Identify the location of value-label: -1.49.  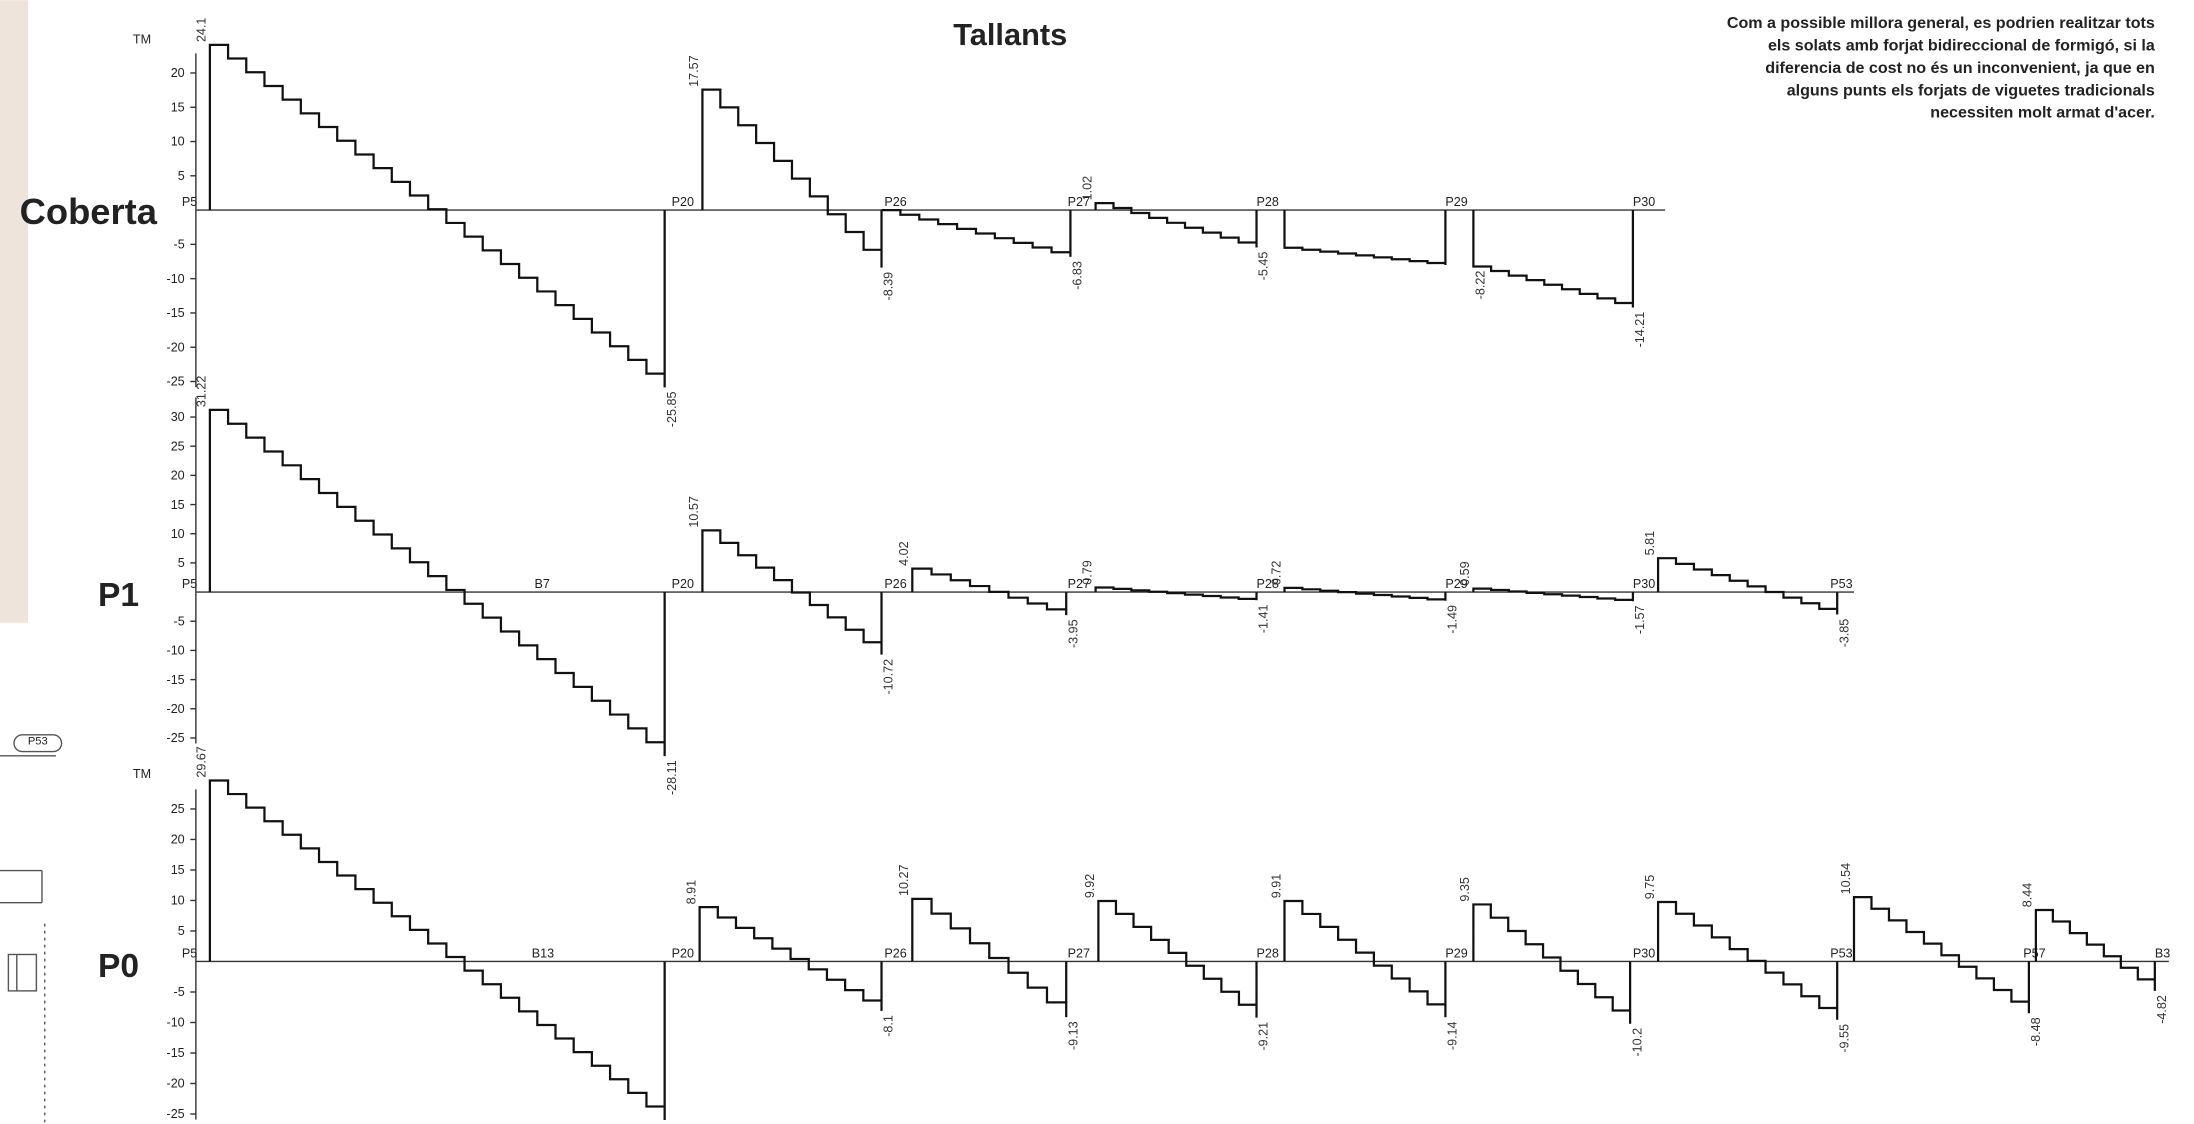
(1453, 619).